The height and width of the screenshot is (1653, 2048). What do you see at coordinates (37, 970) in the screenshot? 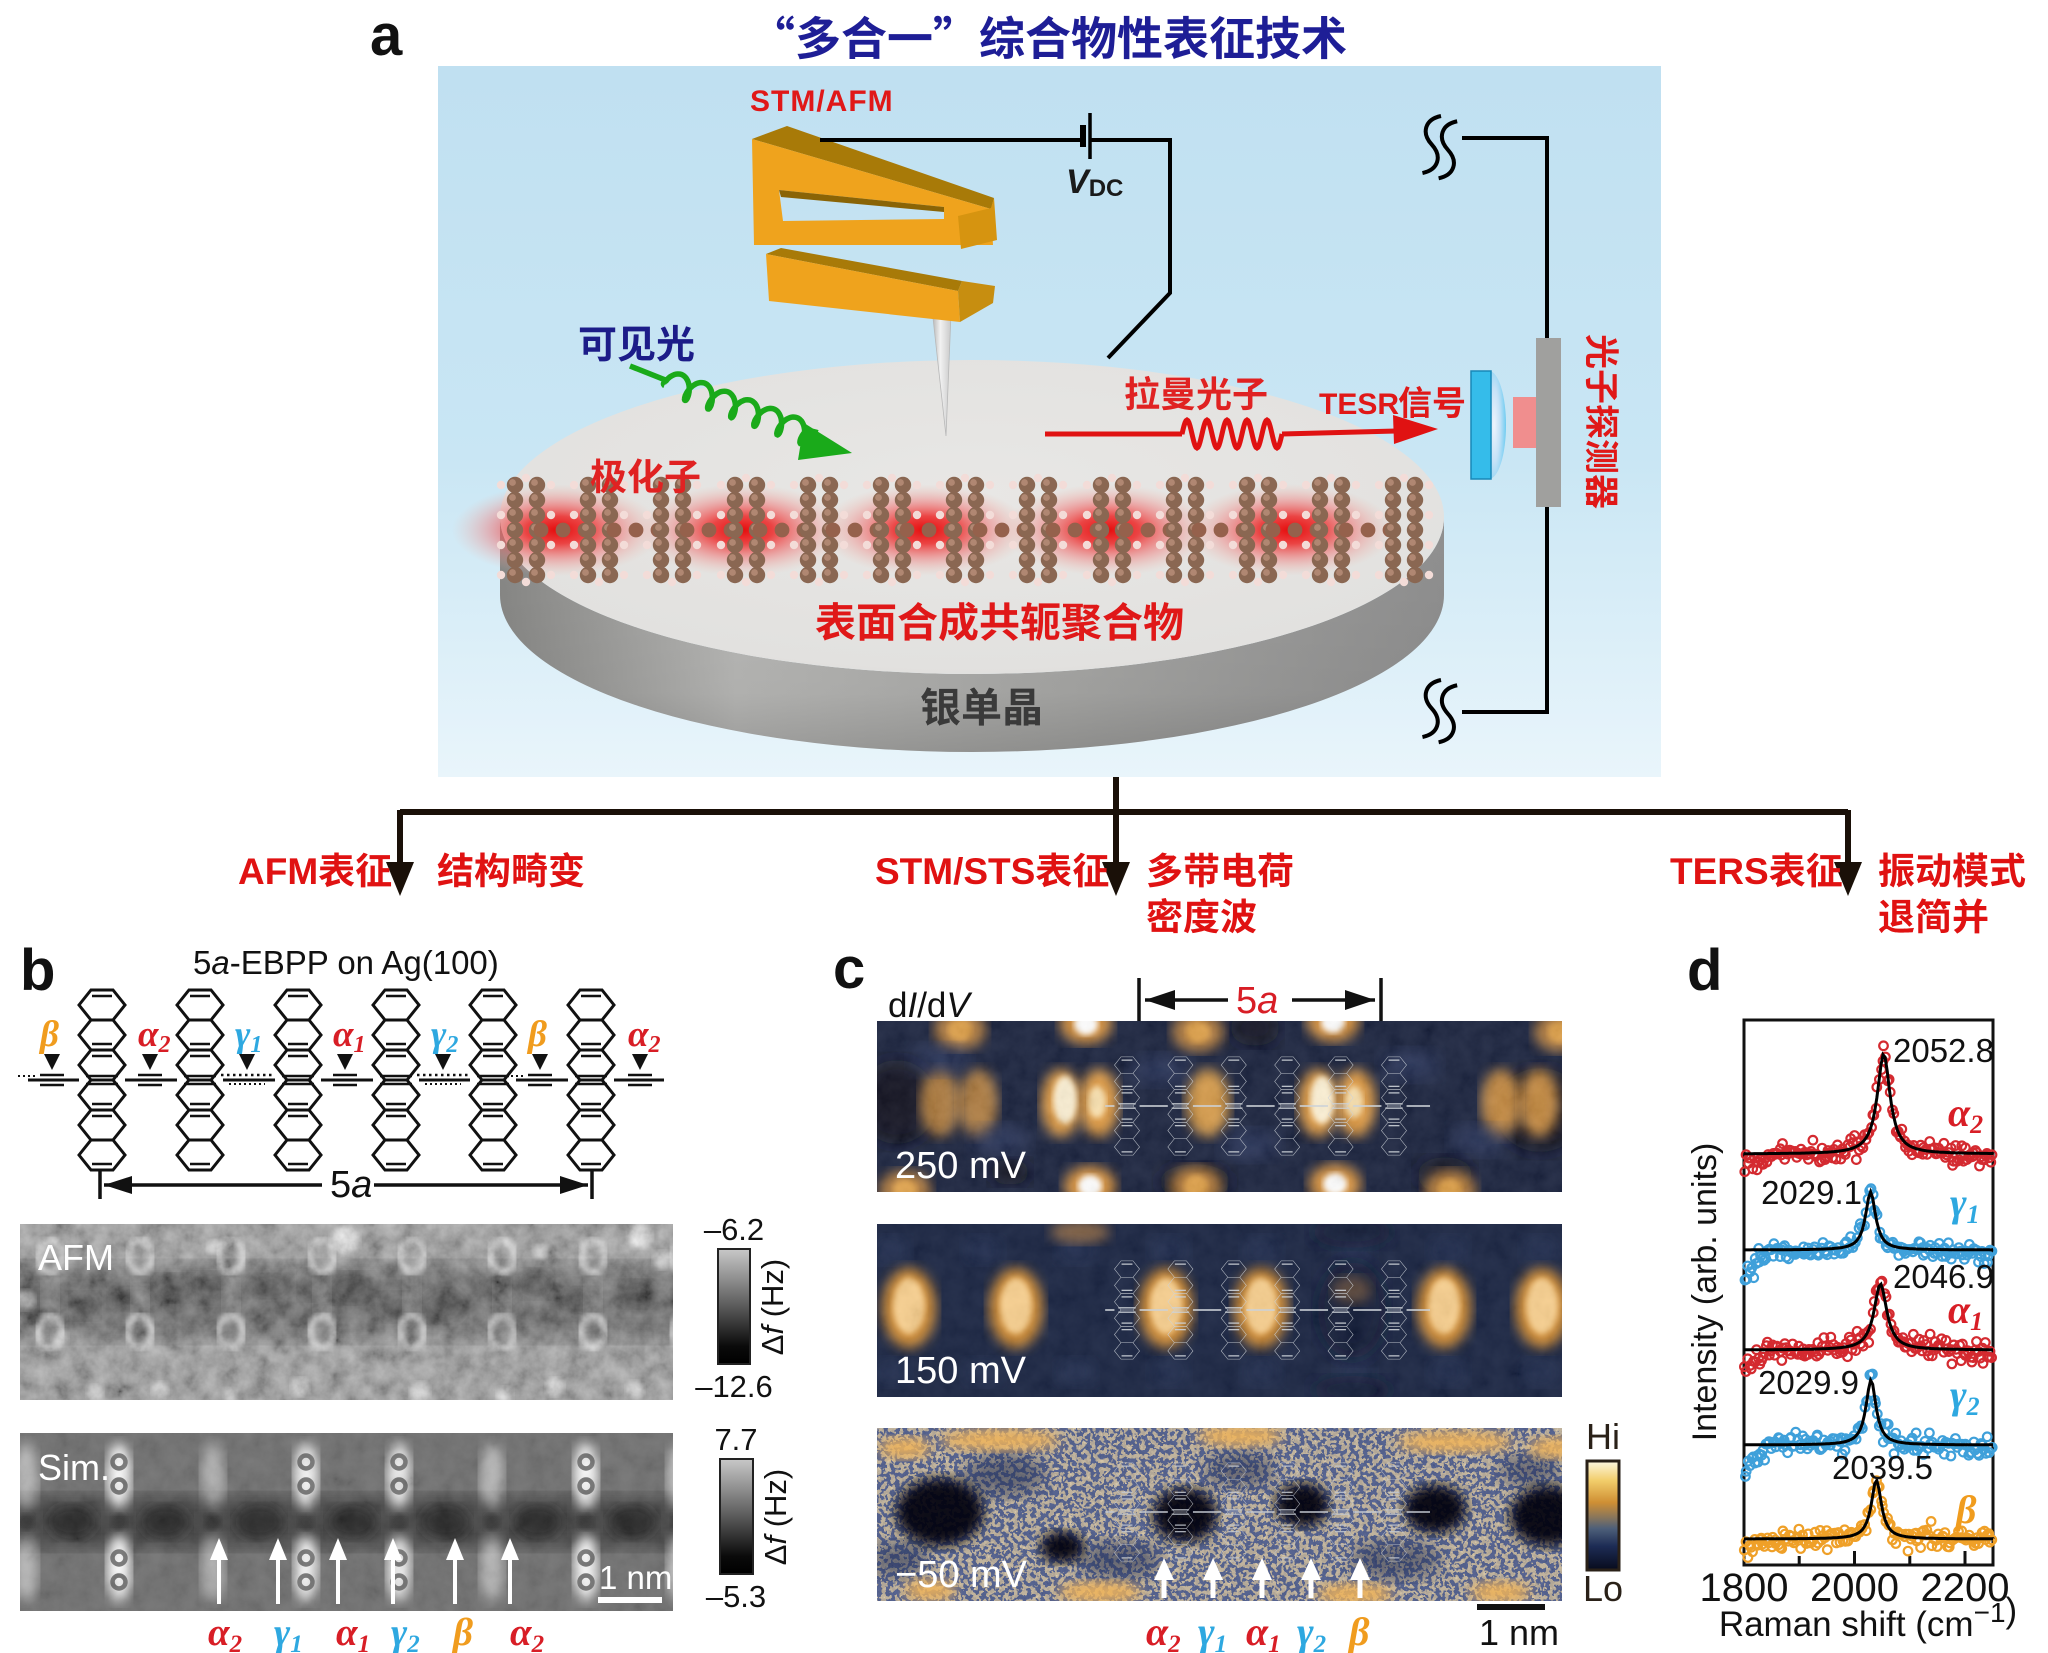
I see `svg-text: b` at bounding box center [37, 970].